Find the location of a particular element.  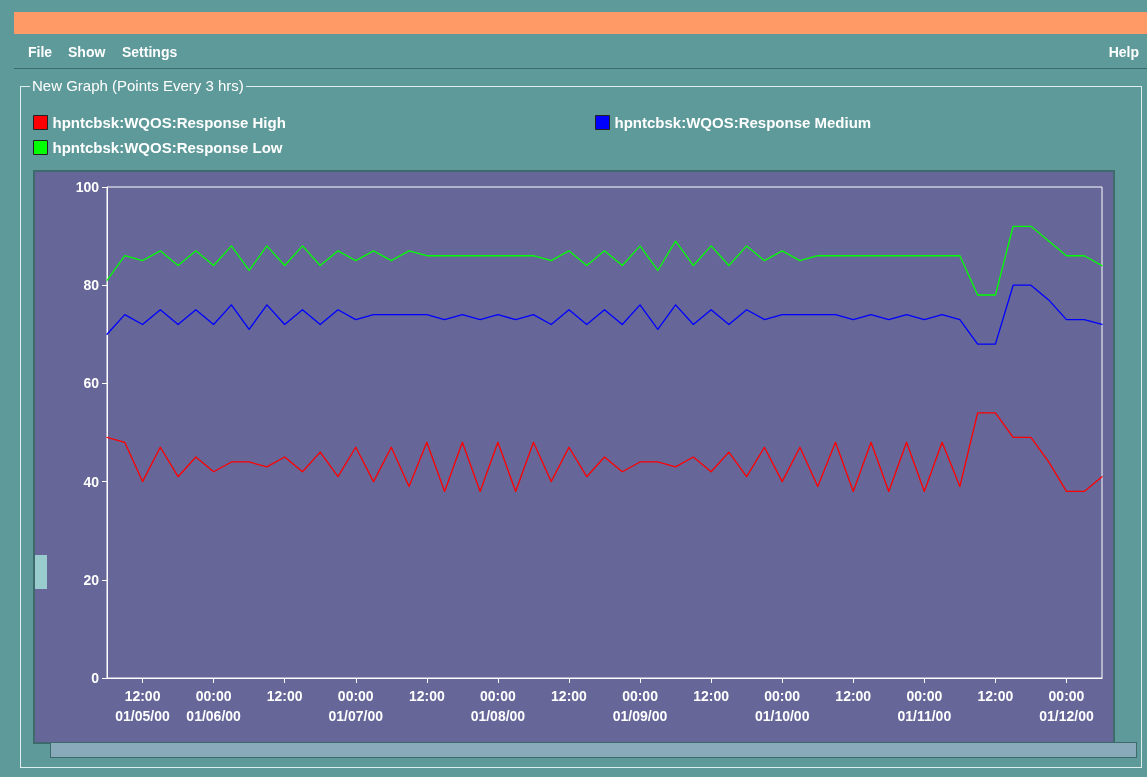

legend-label: hpntcbsk:WQOS:Response Medium is located at coordinates (743, 122).